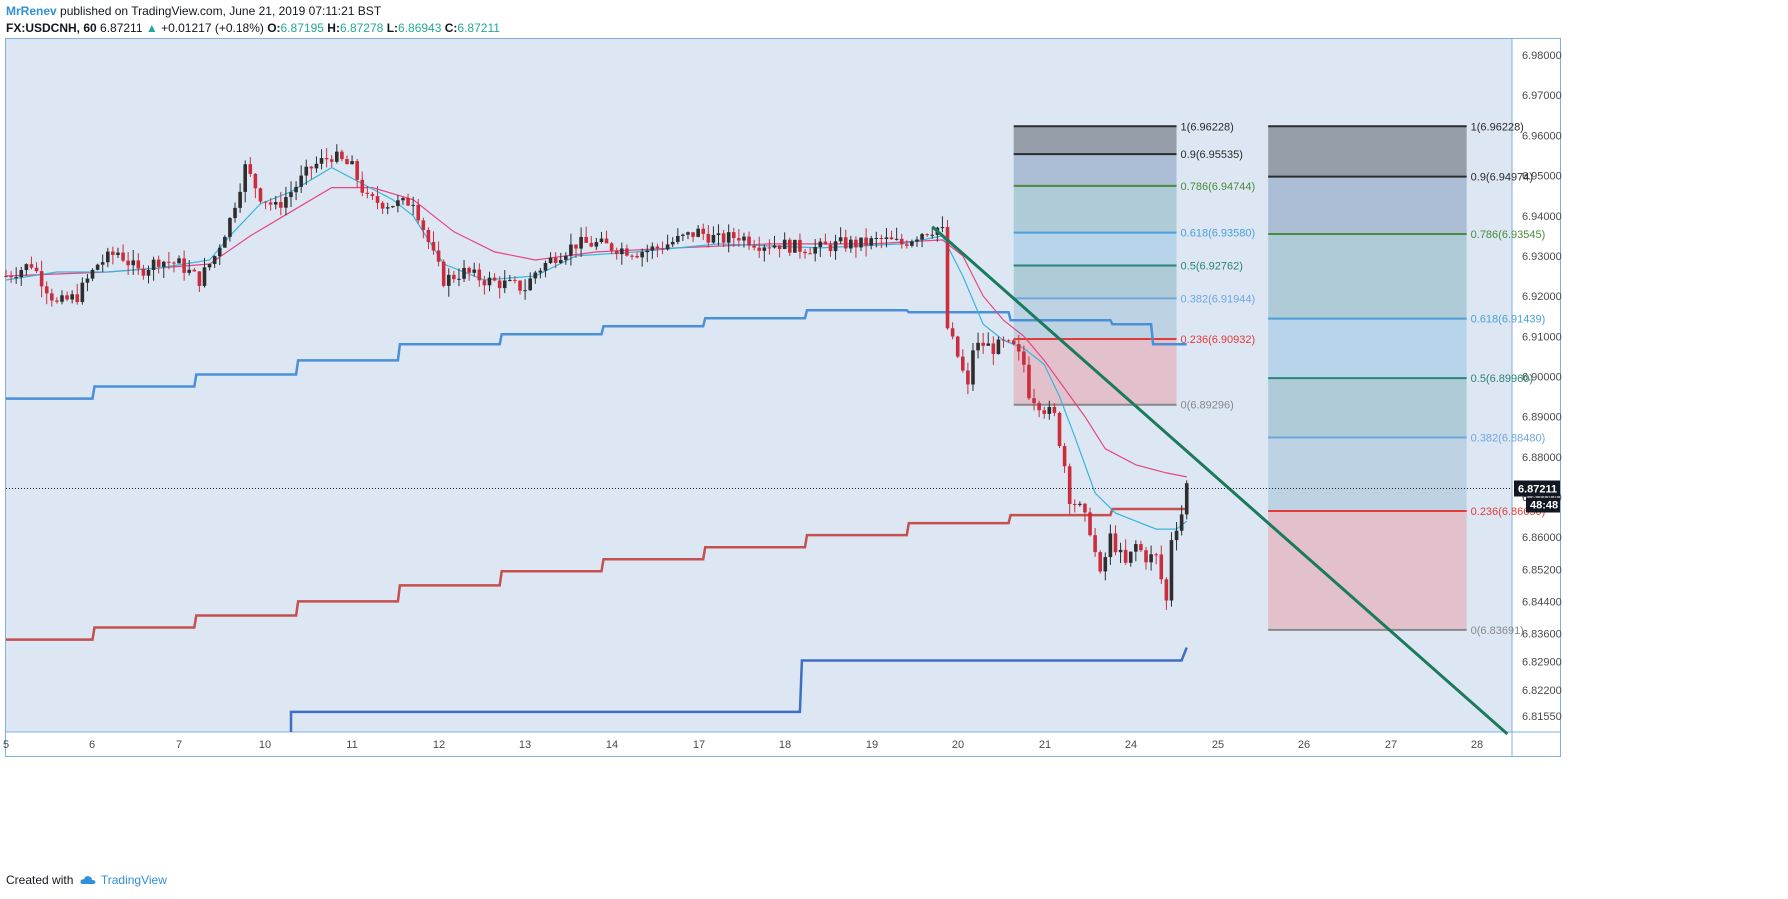 The height and width of the screenshot is (899, 1788). I want to click on time-tick-label: 20, so click(958, 745).